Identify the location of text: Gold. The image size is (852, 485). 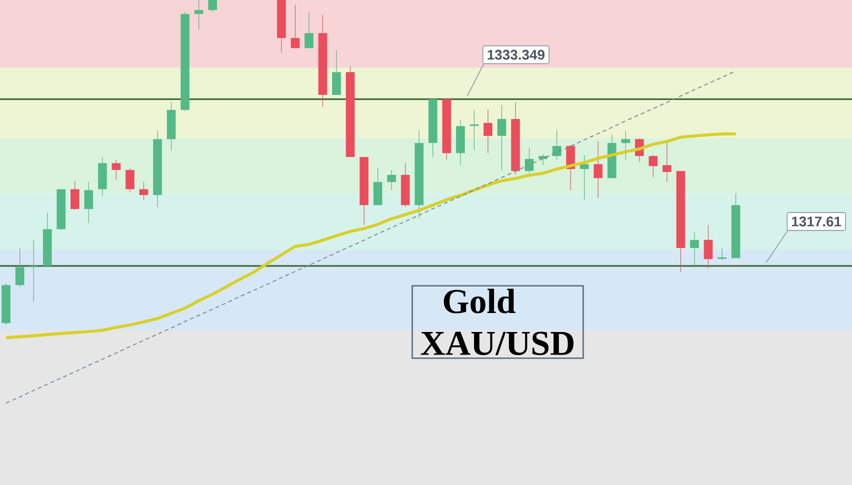
(480, 301).